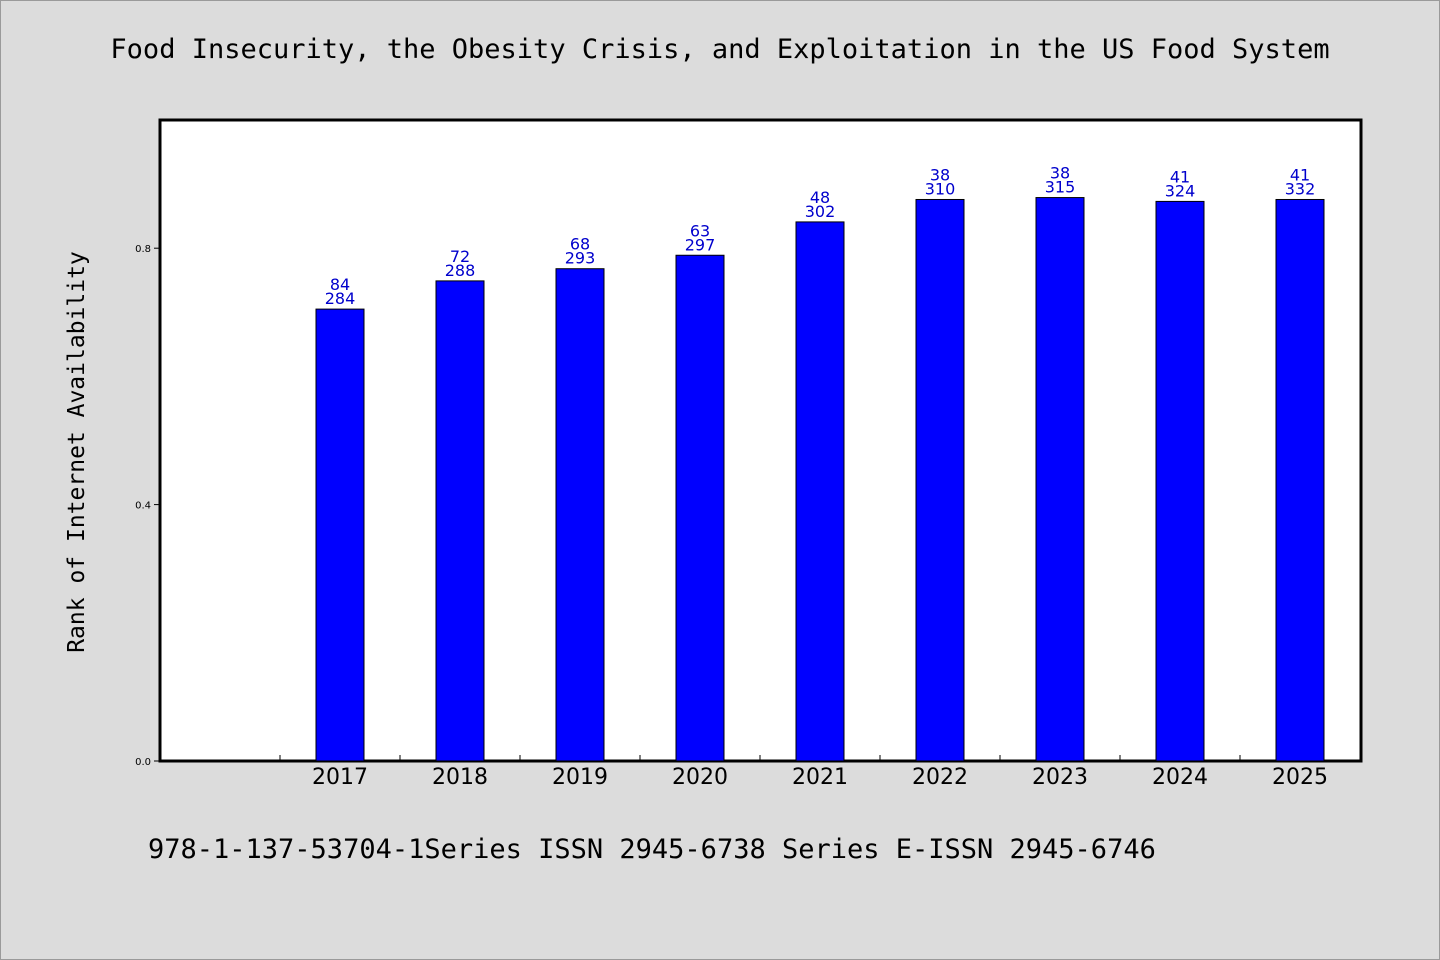 The width and height of the screenshot is (1440, 960). Describe the element at coordinates (580, 777) in the screenshot. I see `x-tick-label: 2019` at that location.